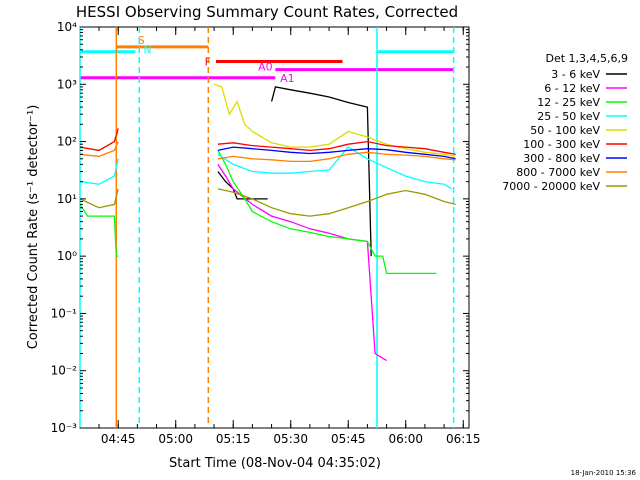  What do you see at coordinates (568, 116) in the screenshot?
I see `legend-label: 25 - 50 keV` at bounding box center [568, 116].